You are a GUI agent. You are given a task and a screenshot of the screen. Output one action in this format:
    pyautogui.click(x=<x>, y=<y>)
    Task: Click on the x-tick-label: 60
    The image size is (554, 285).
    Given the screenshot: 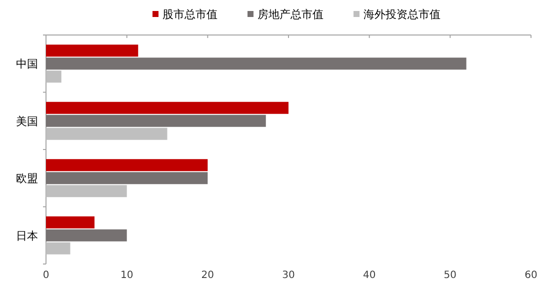 What is the action you would take?
    pyautogui.click(x=531, y=275)
    